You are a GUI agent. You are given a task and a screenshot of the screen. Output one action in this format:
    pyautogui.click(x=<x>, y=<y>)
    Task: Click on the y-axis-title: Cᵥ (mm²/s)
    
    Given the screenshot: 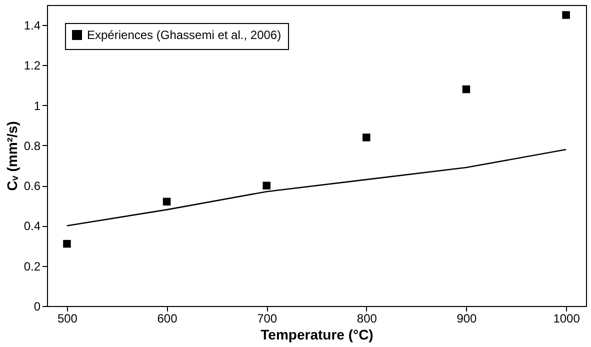 What is the action you would take?
    pyautogui.click(x=12, y=156)
    